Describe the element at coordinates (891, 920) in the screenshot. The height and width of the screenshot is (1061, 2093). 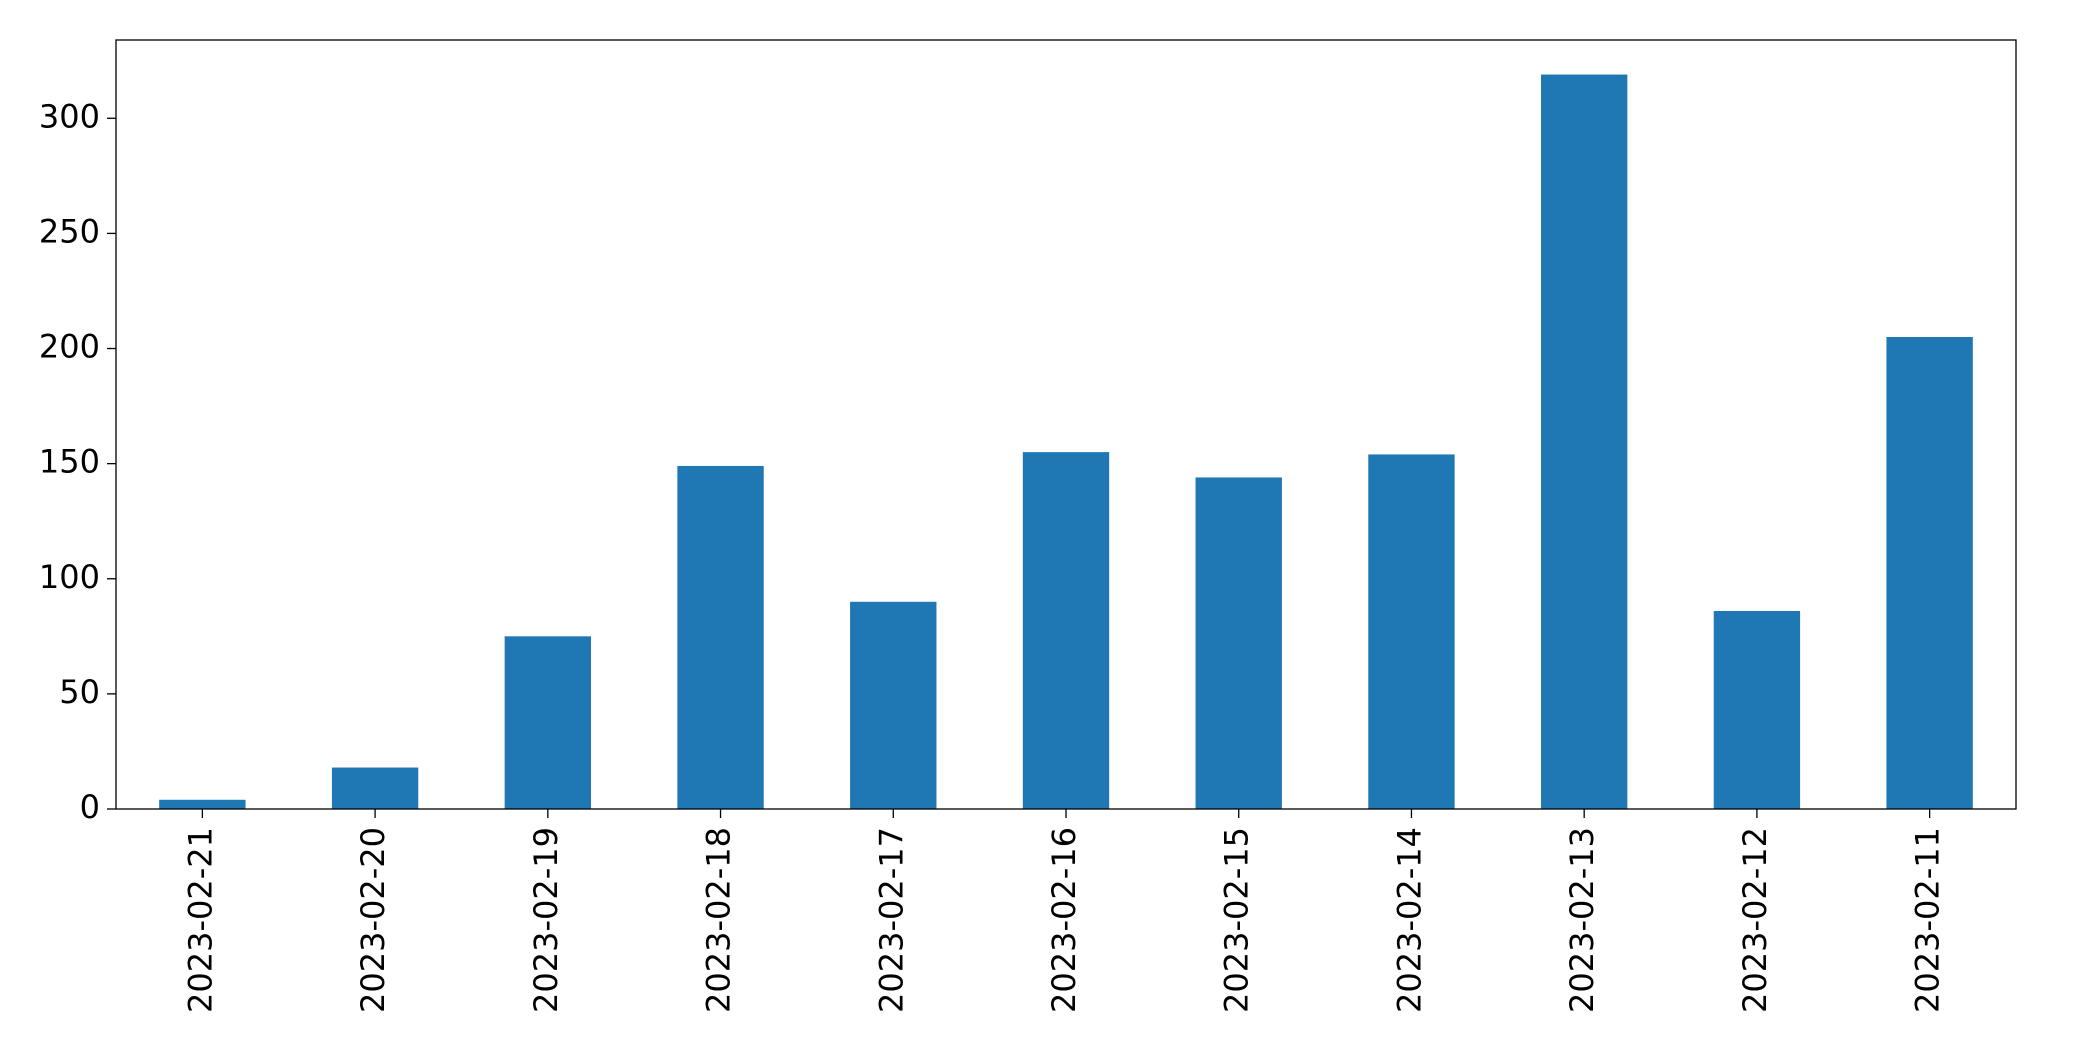
I see `x-tick-label: 2023-02-17` at that location.